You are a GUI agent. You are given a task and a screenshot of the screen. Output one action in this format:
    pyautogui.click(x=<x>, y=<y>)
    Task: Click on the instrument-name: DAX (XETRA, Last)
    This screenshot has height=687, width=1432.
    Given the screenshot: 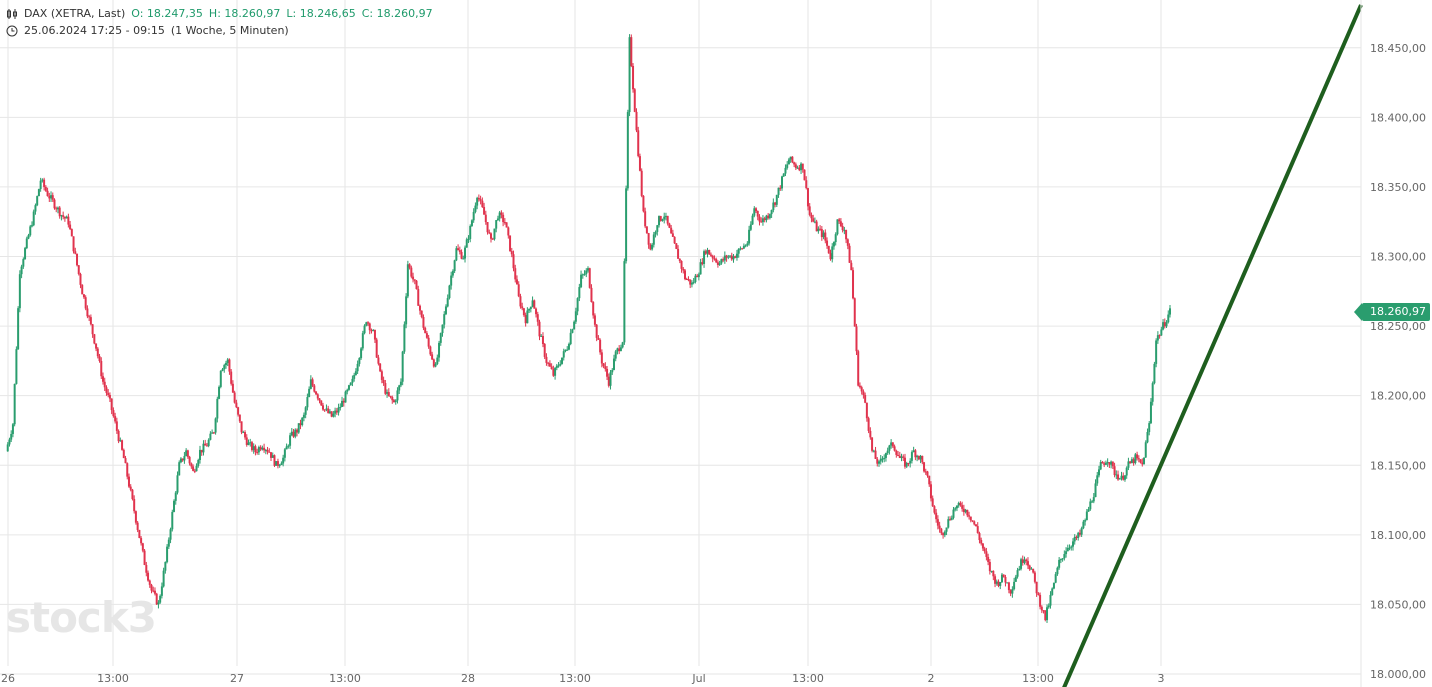 What is the action you would take?
    pyautogui.click(x=75, y=13)
    